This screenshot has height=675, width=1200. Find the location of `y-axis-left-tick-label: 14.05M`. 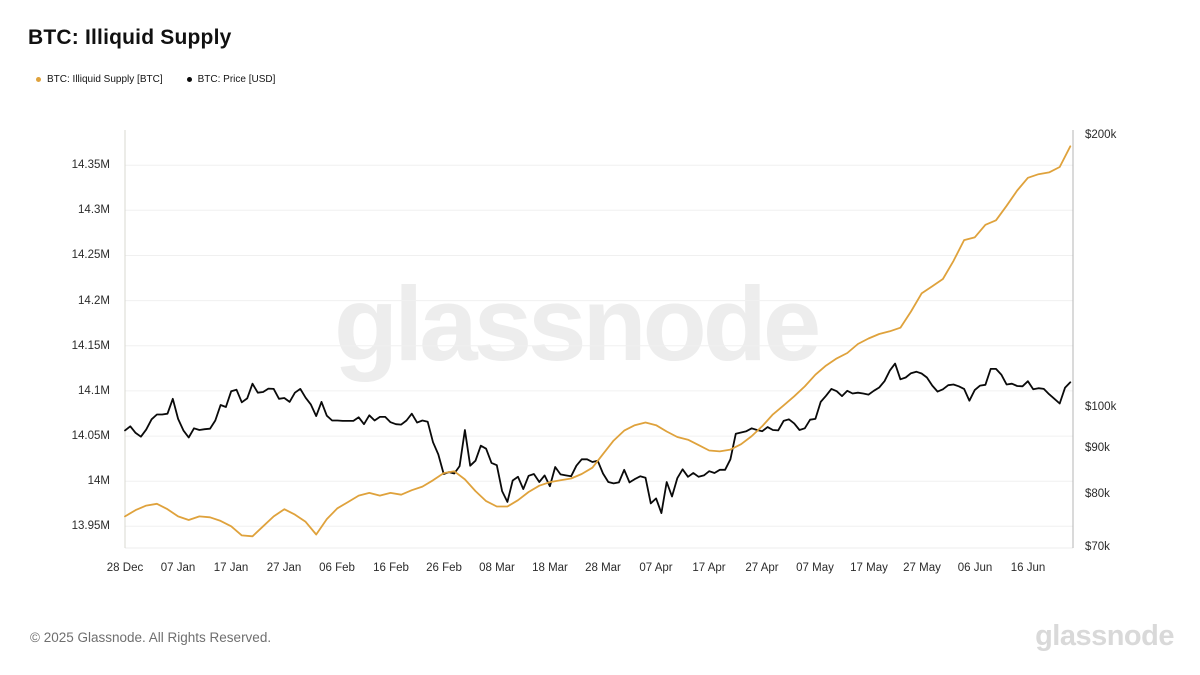

y-axis-left-tick-label: 14.05M is located at coordinates (90, 436).